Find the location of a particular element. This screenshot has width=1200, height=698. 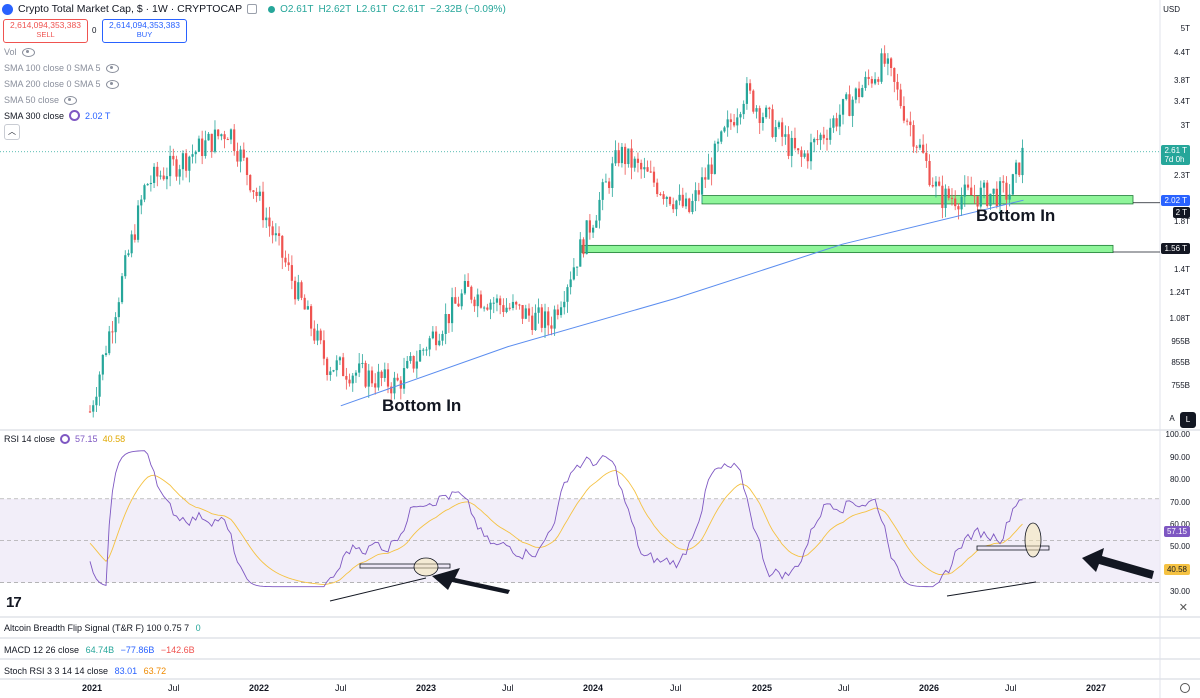

pane-title: MACD 12 26 close is located at coordinates (42, 650).